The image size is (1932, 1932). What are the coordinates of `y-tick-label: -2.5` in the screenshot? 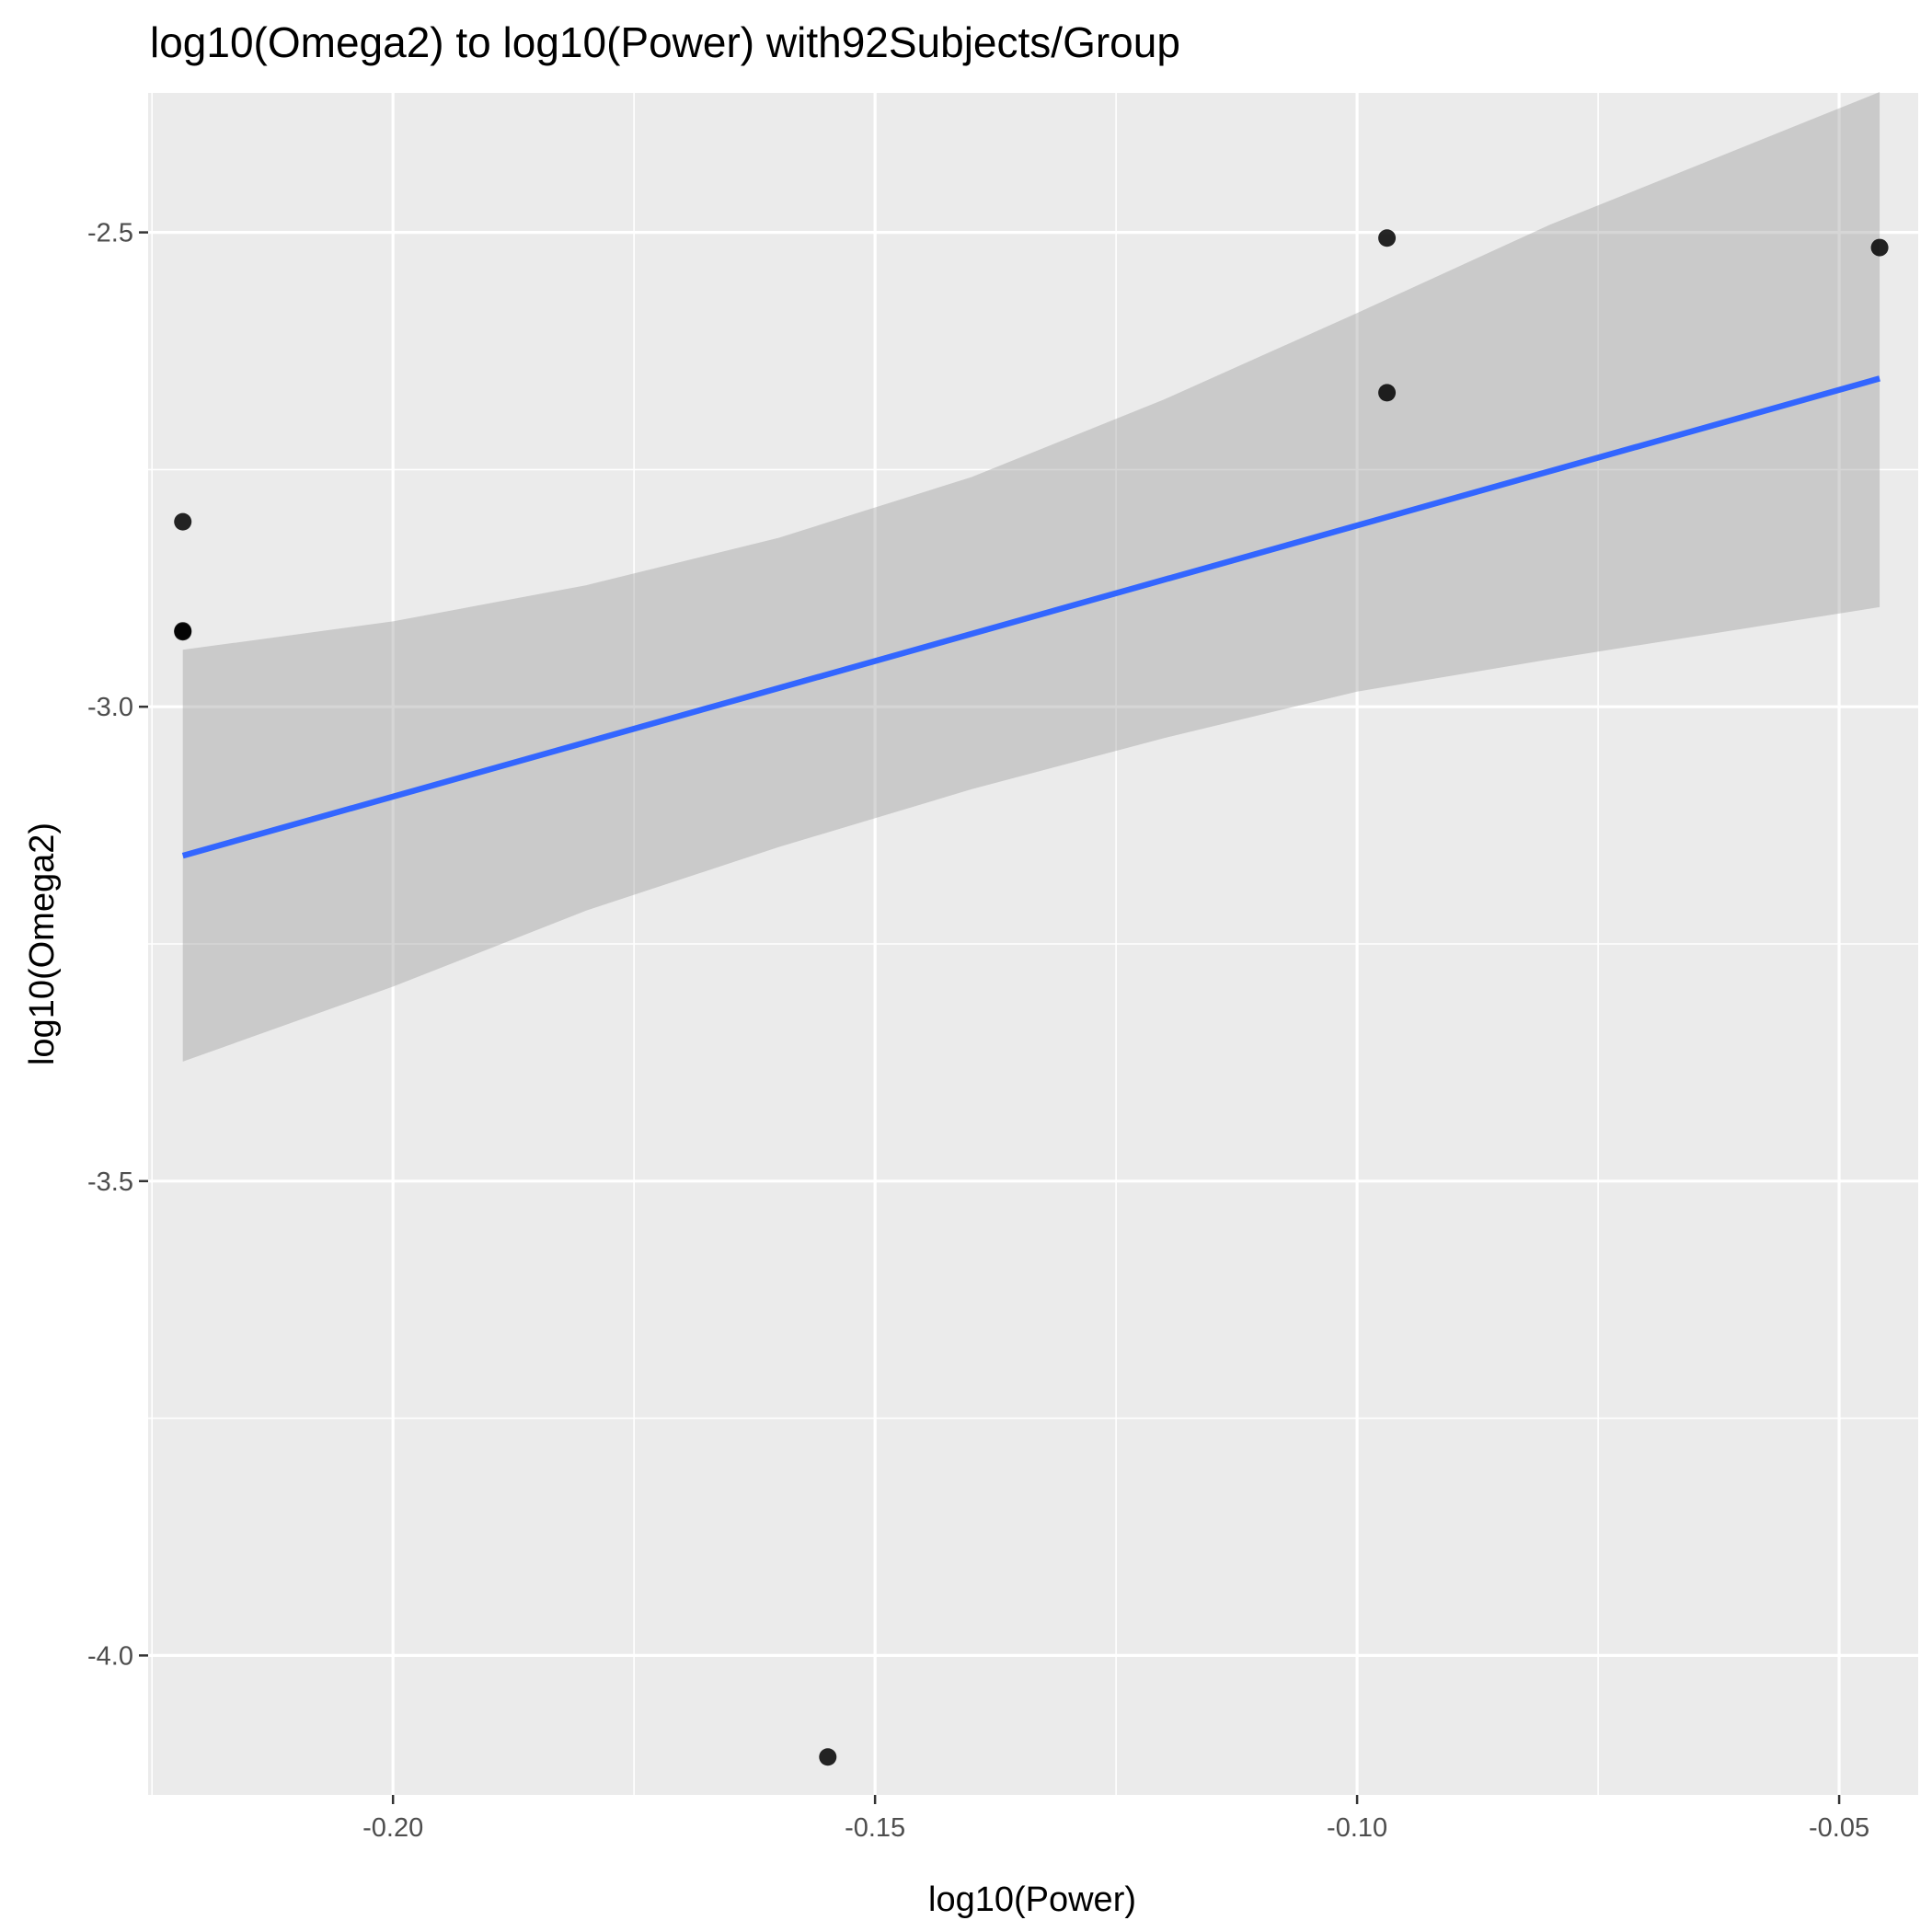 It's located at (110, 233).